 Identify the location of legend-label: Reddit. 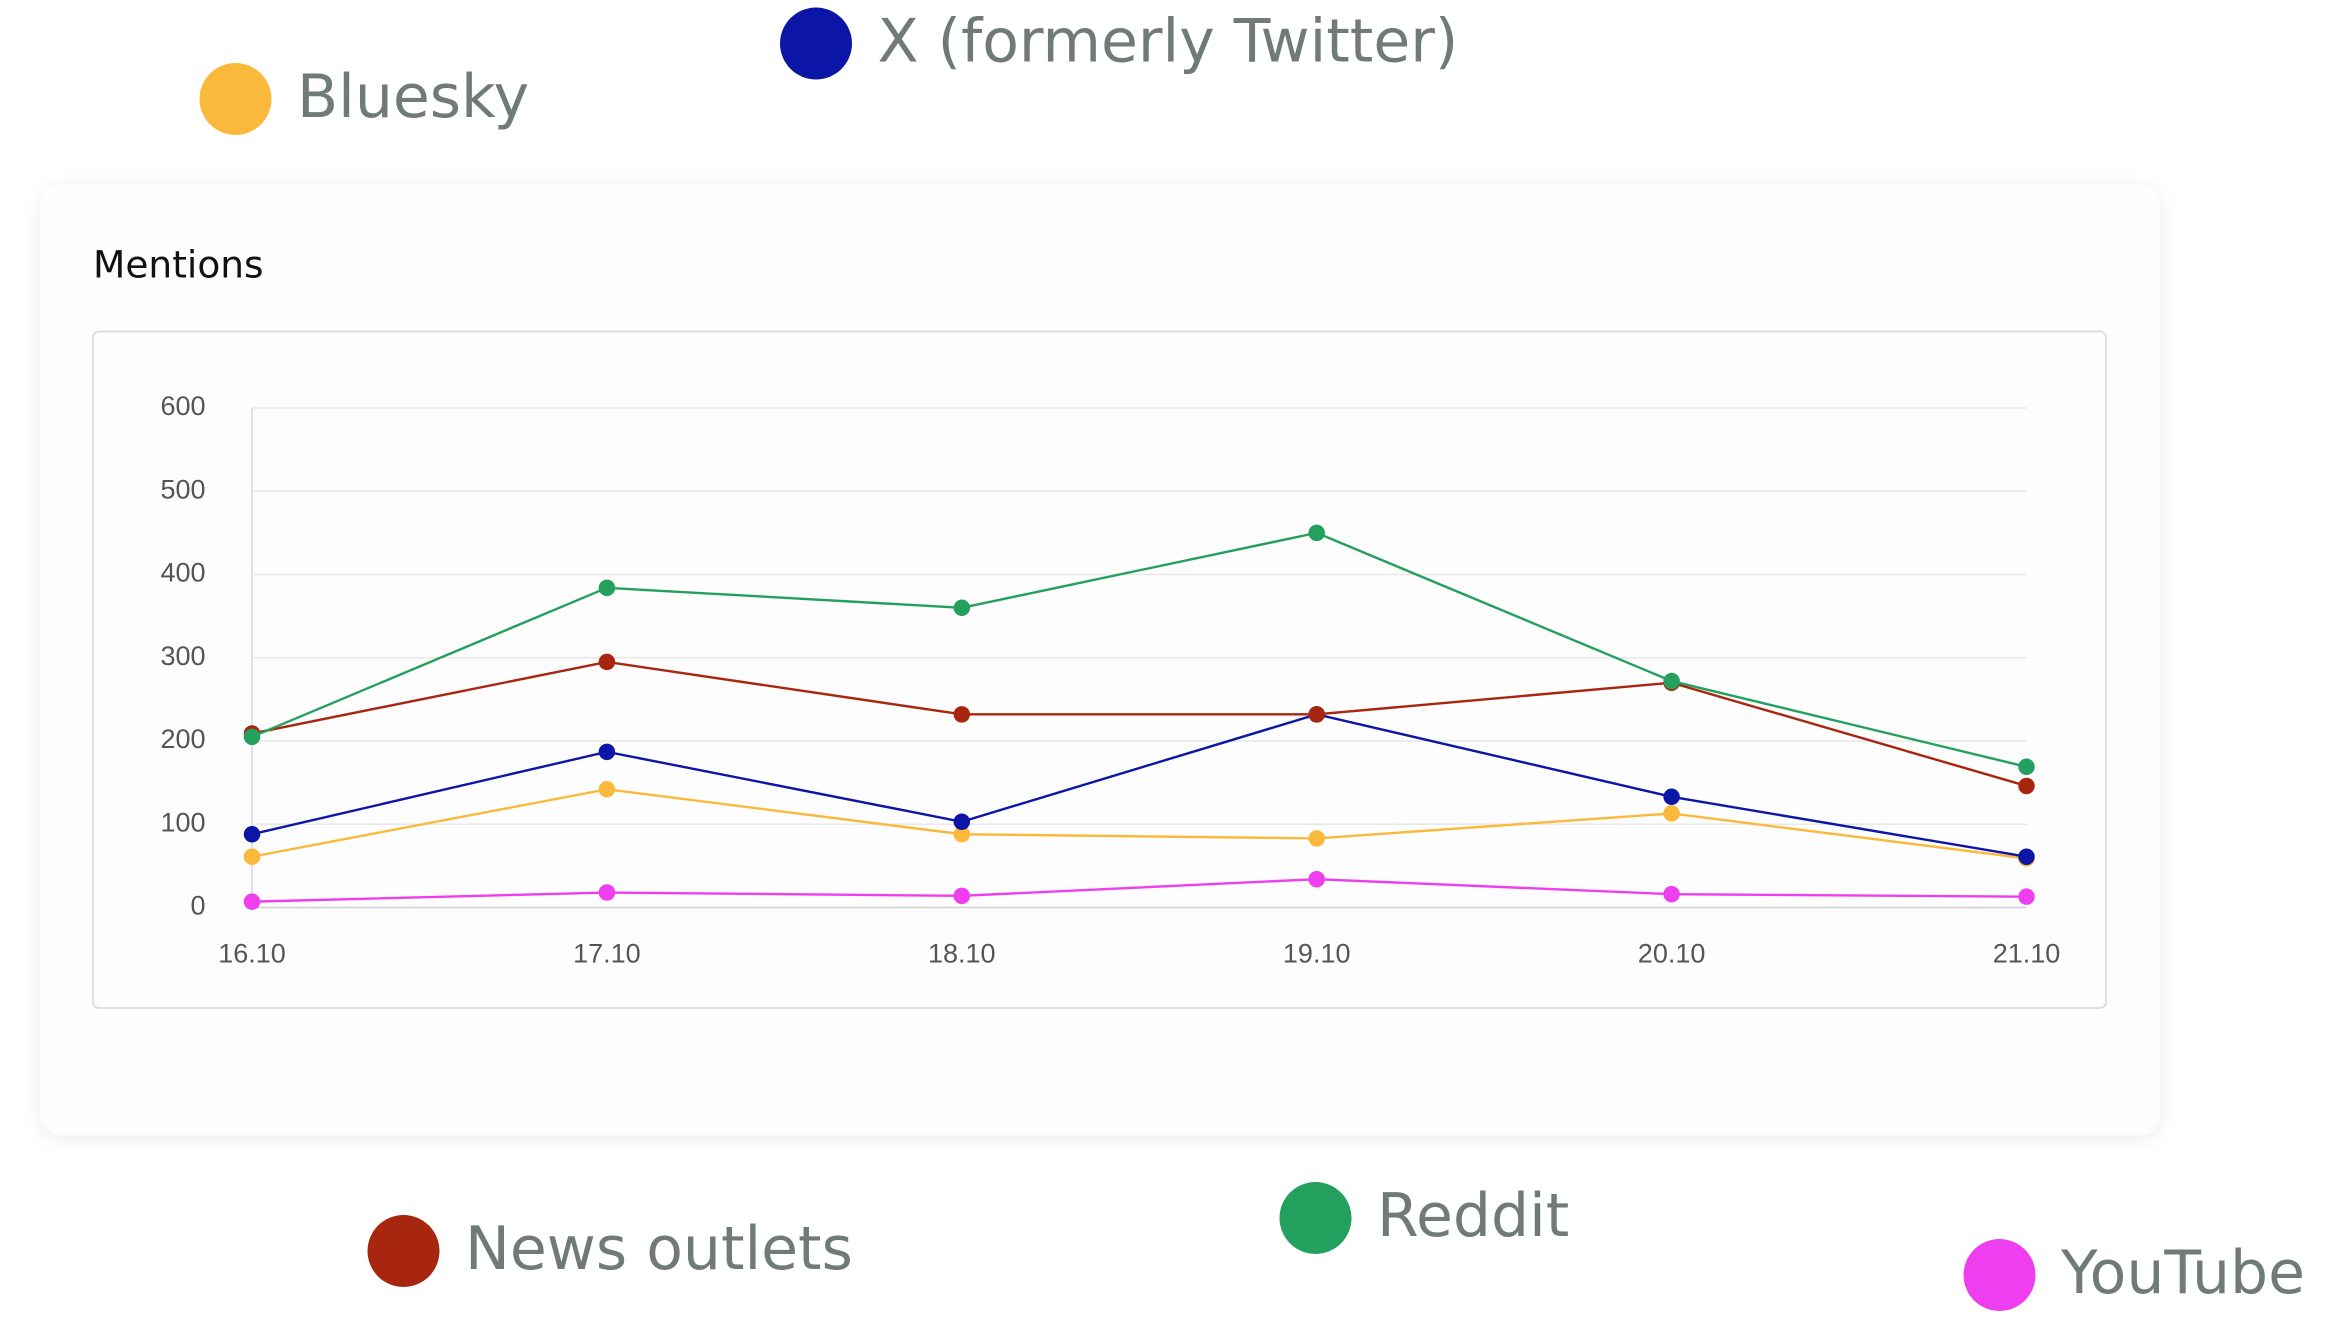
(1473, 1216).